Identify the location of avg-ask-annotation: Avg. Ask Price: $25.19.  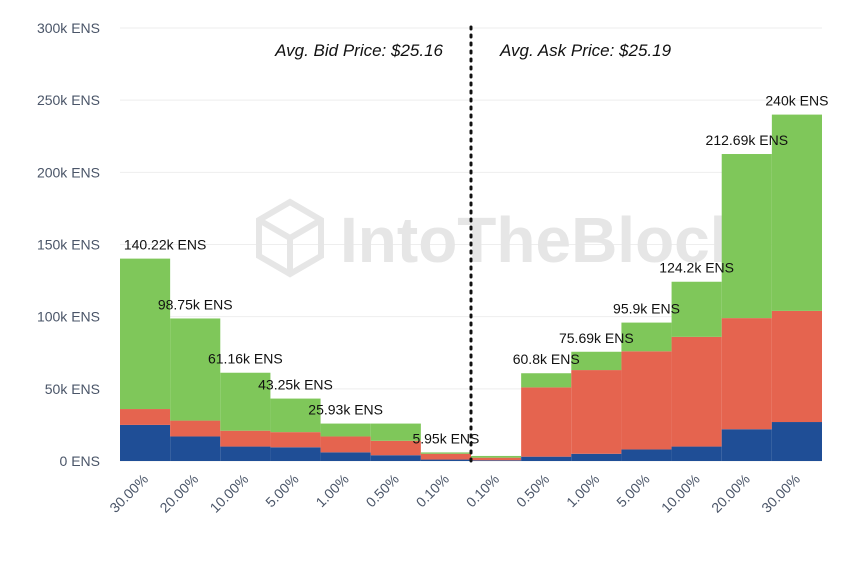
(585, 50).